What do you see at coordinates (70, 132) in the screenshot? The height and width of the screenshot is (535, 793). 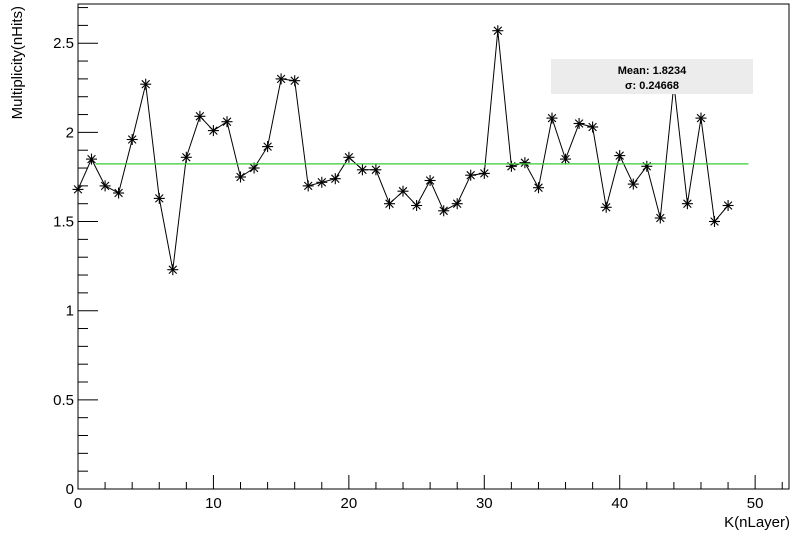 I see `y-tick-label: 2` at bounding box center [70, 132].